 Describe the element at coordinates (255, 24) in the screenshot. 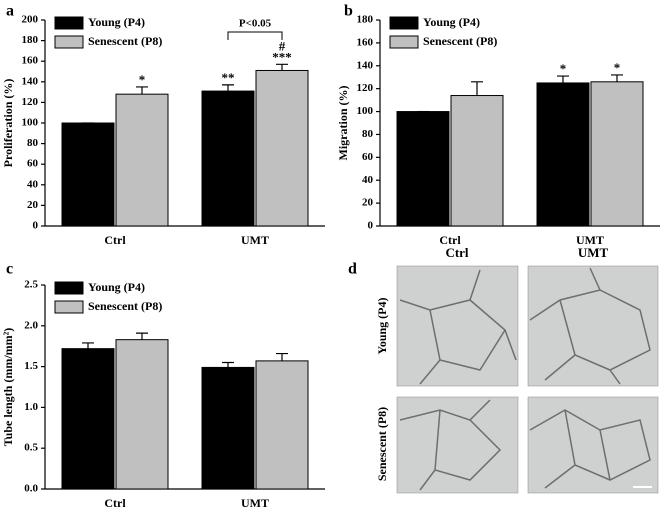

I see `comparison-label: P<0.05` at that location.